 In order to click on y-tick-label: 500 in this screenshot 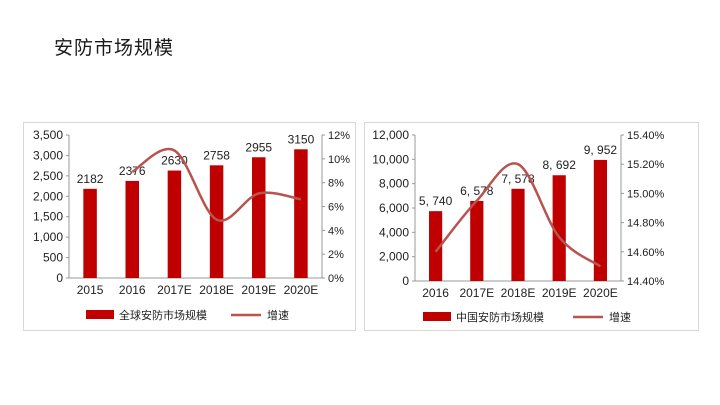, I will do `click(53, 258)`.